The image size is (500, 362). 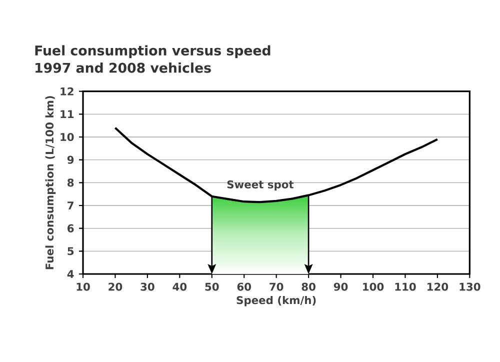 I want to click on y-tick-label: 4, so click(x=70, y=274).